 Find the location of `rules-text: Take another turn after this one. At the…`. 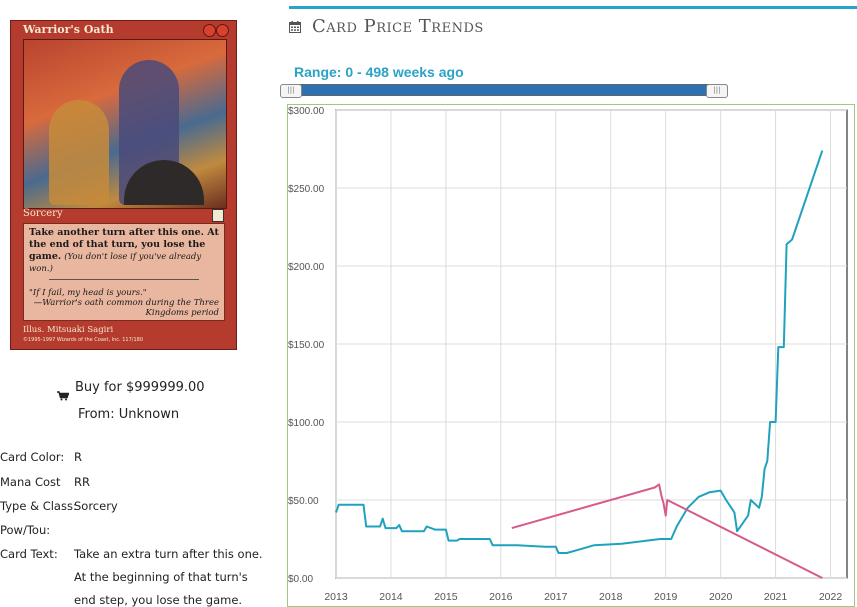

rules-text: Take another turn after this one. At the… is located at coordinates (124, 244).